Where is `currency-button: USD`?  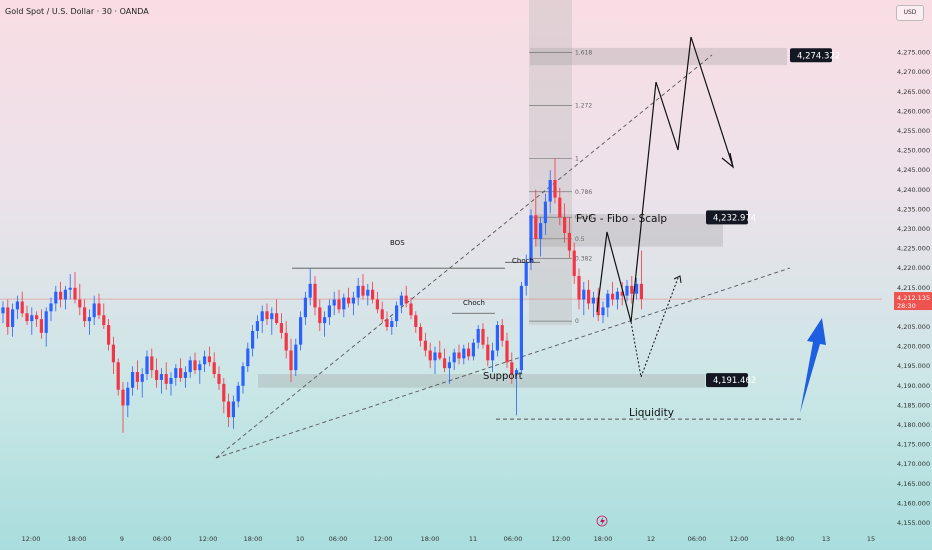
currency-button: USD is located at coordinates (910, 13).